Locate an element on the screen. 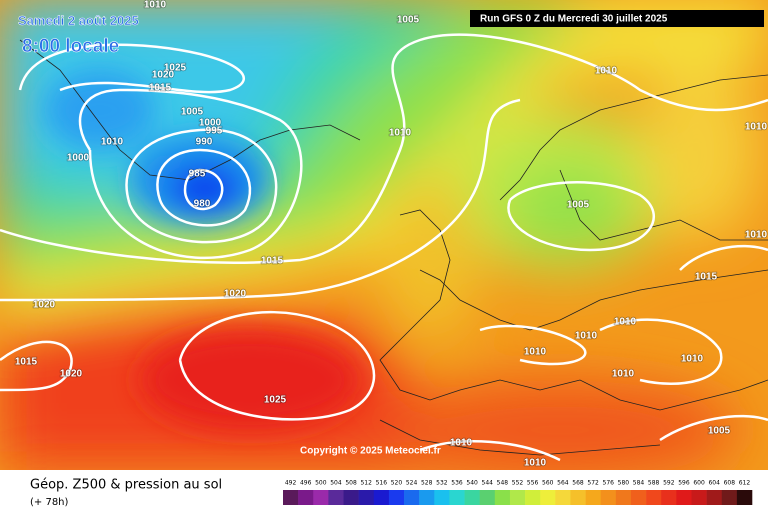 The width and height of the screenshot is (768, 512). scale-label: 612 is located at coordinates (745, 483).